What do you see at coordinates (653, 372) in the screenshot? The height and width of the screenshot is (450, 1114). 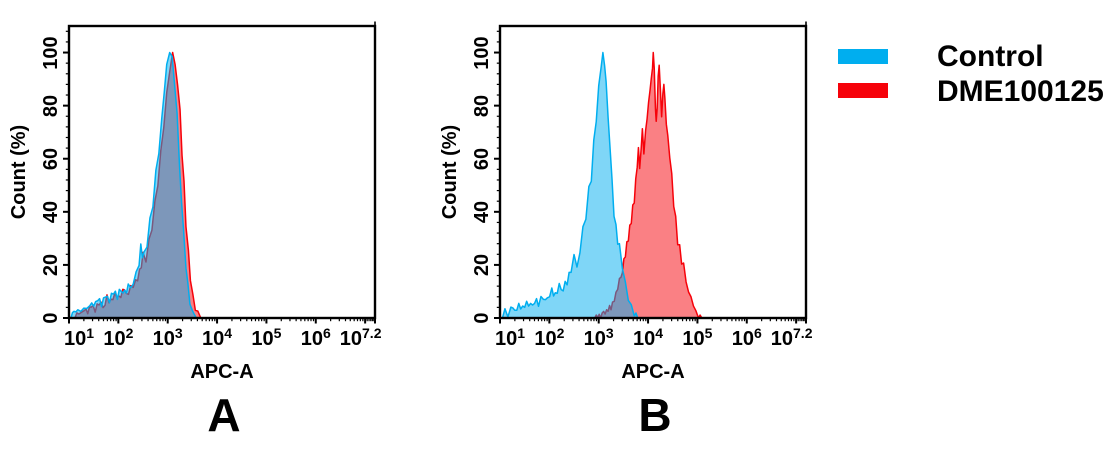 I see `panel-b-x-axis-title: APC-A` at bounding box center [653, 372].